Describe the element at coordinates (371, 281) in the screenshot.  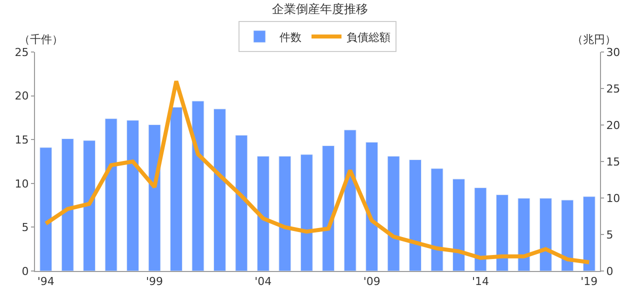
I see `x-tick-label: '09` at that location.